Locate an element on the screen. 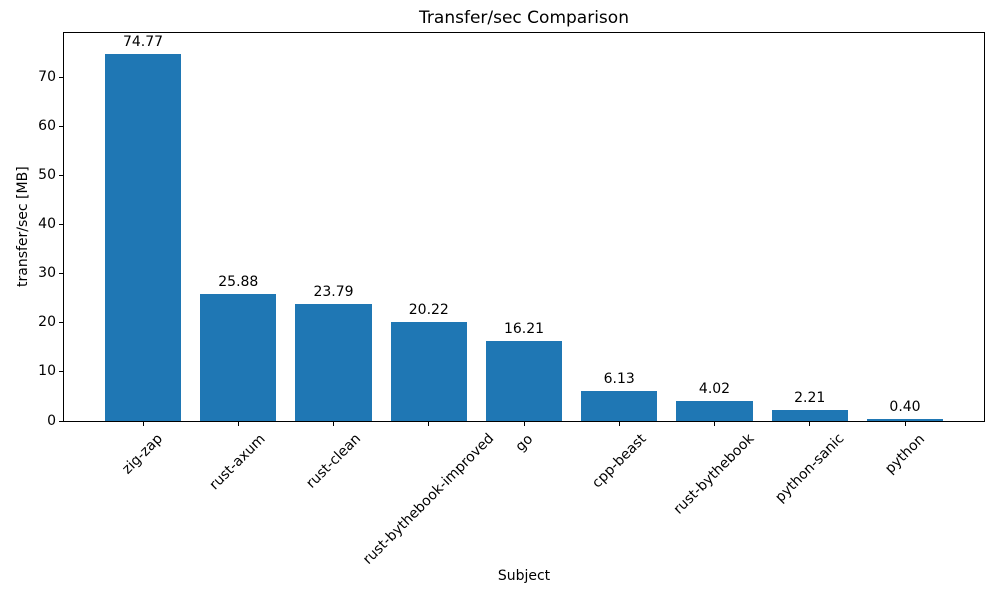 This screenshot has width=1000, height=600. bar-value-label: 25.88 is located at coordinates (238, 281).